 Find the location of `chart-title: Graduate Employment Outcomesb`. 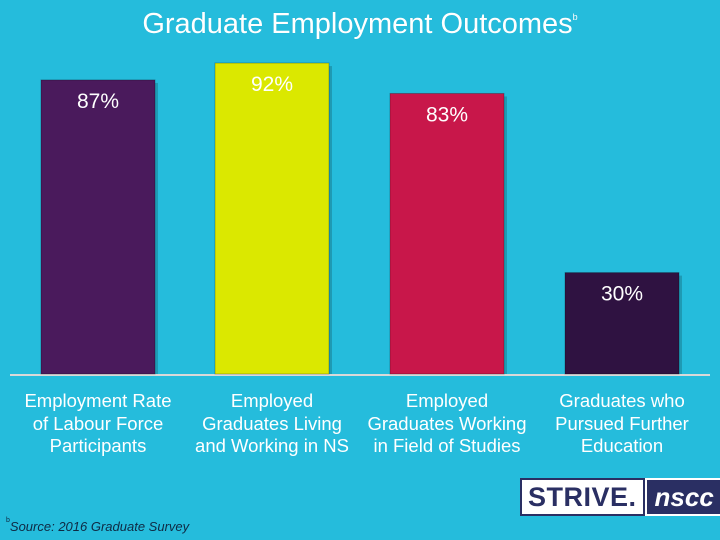

chart-title: Graduate Employment Outcomesb is located at coordinates (360, 24).